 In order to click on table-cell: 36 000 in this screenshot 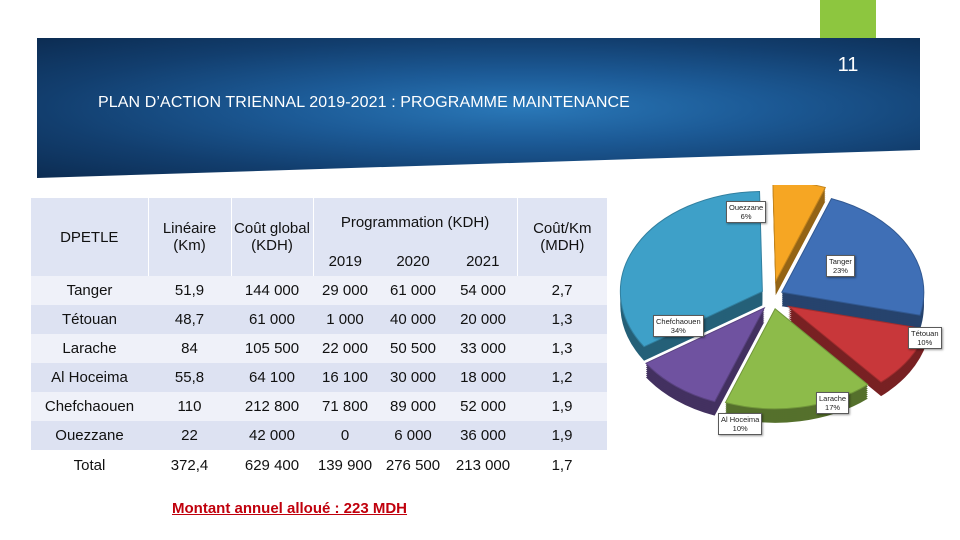, I will do `click(483, 435)`.